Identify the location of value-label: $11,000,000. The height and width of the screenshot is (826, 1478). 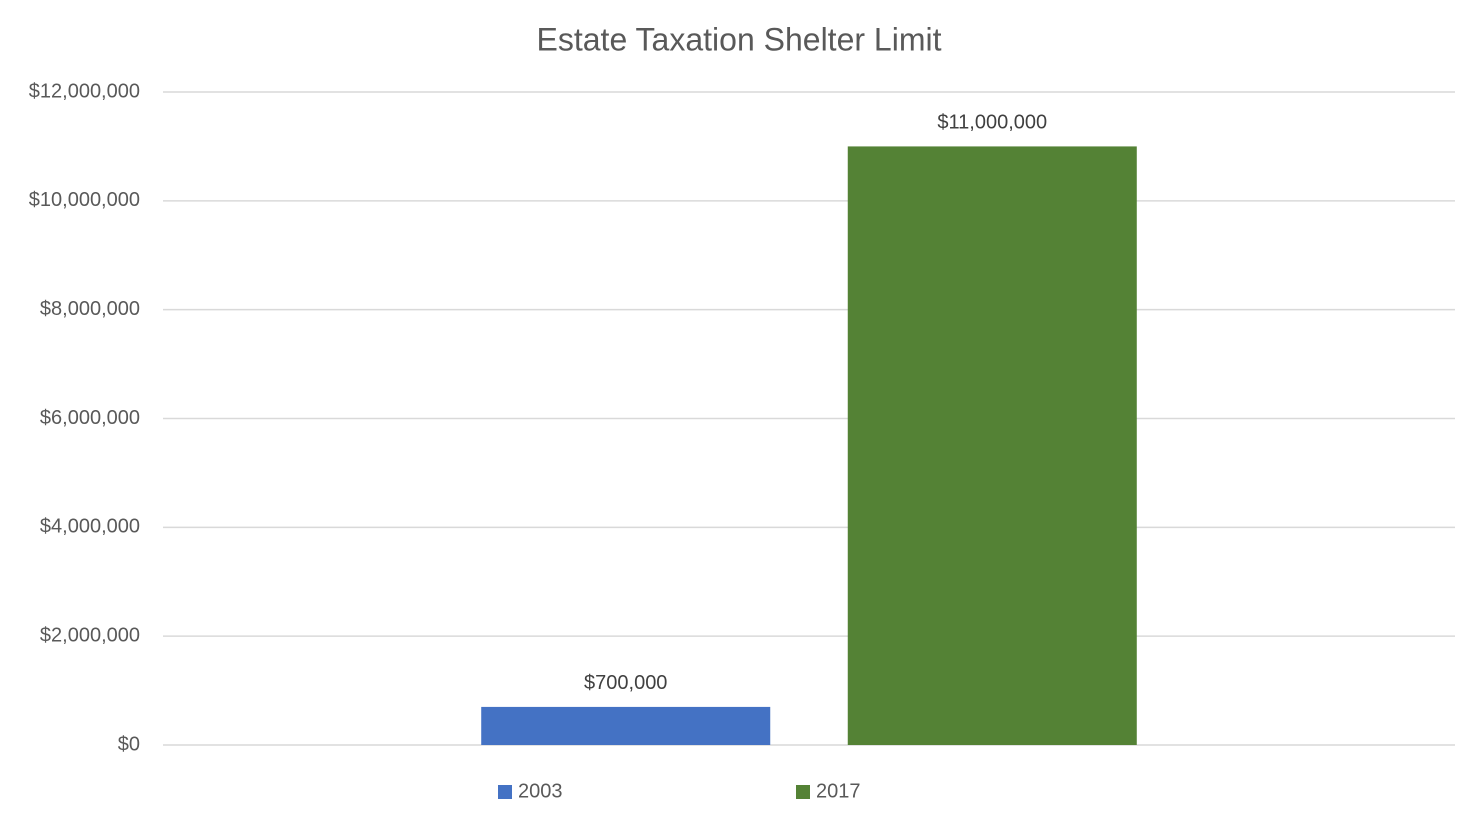
(992, 123).